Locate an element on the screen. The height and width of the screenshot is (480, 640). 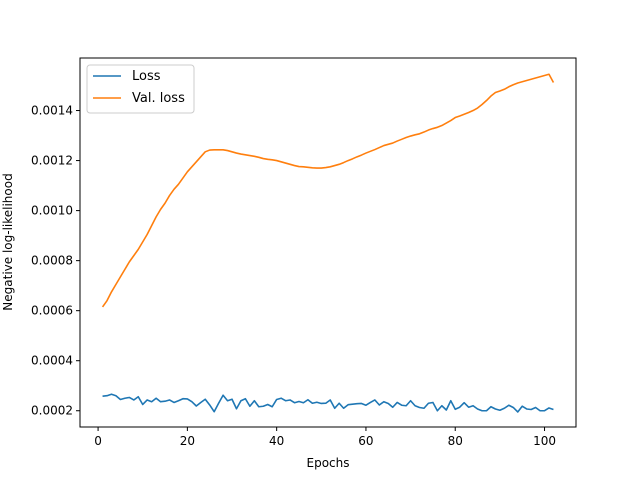
legend-label-val-loss: Val. loss is located at coordinates (158, 98).